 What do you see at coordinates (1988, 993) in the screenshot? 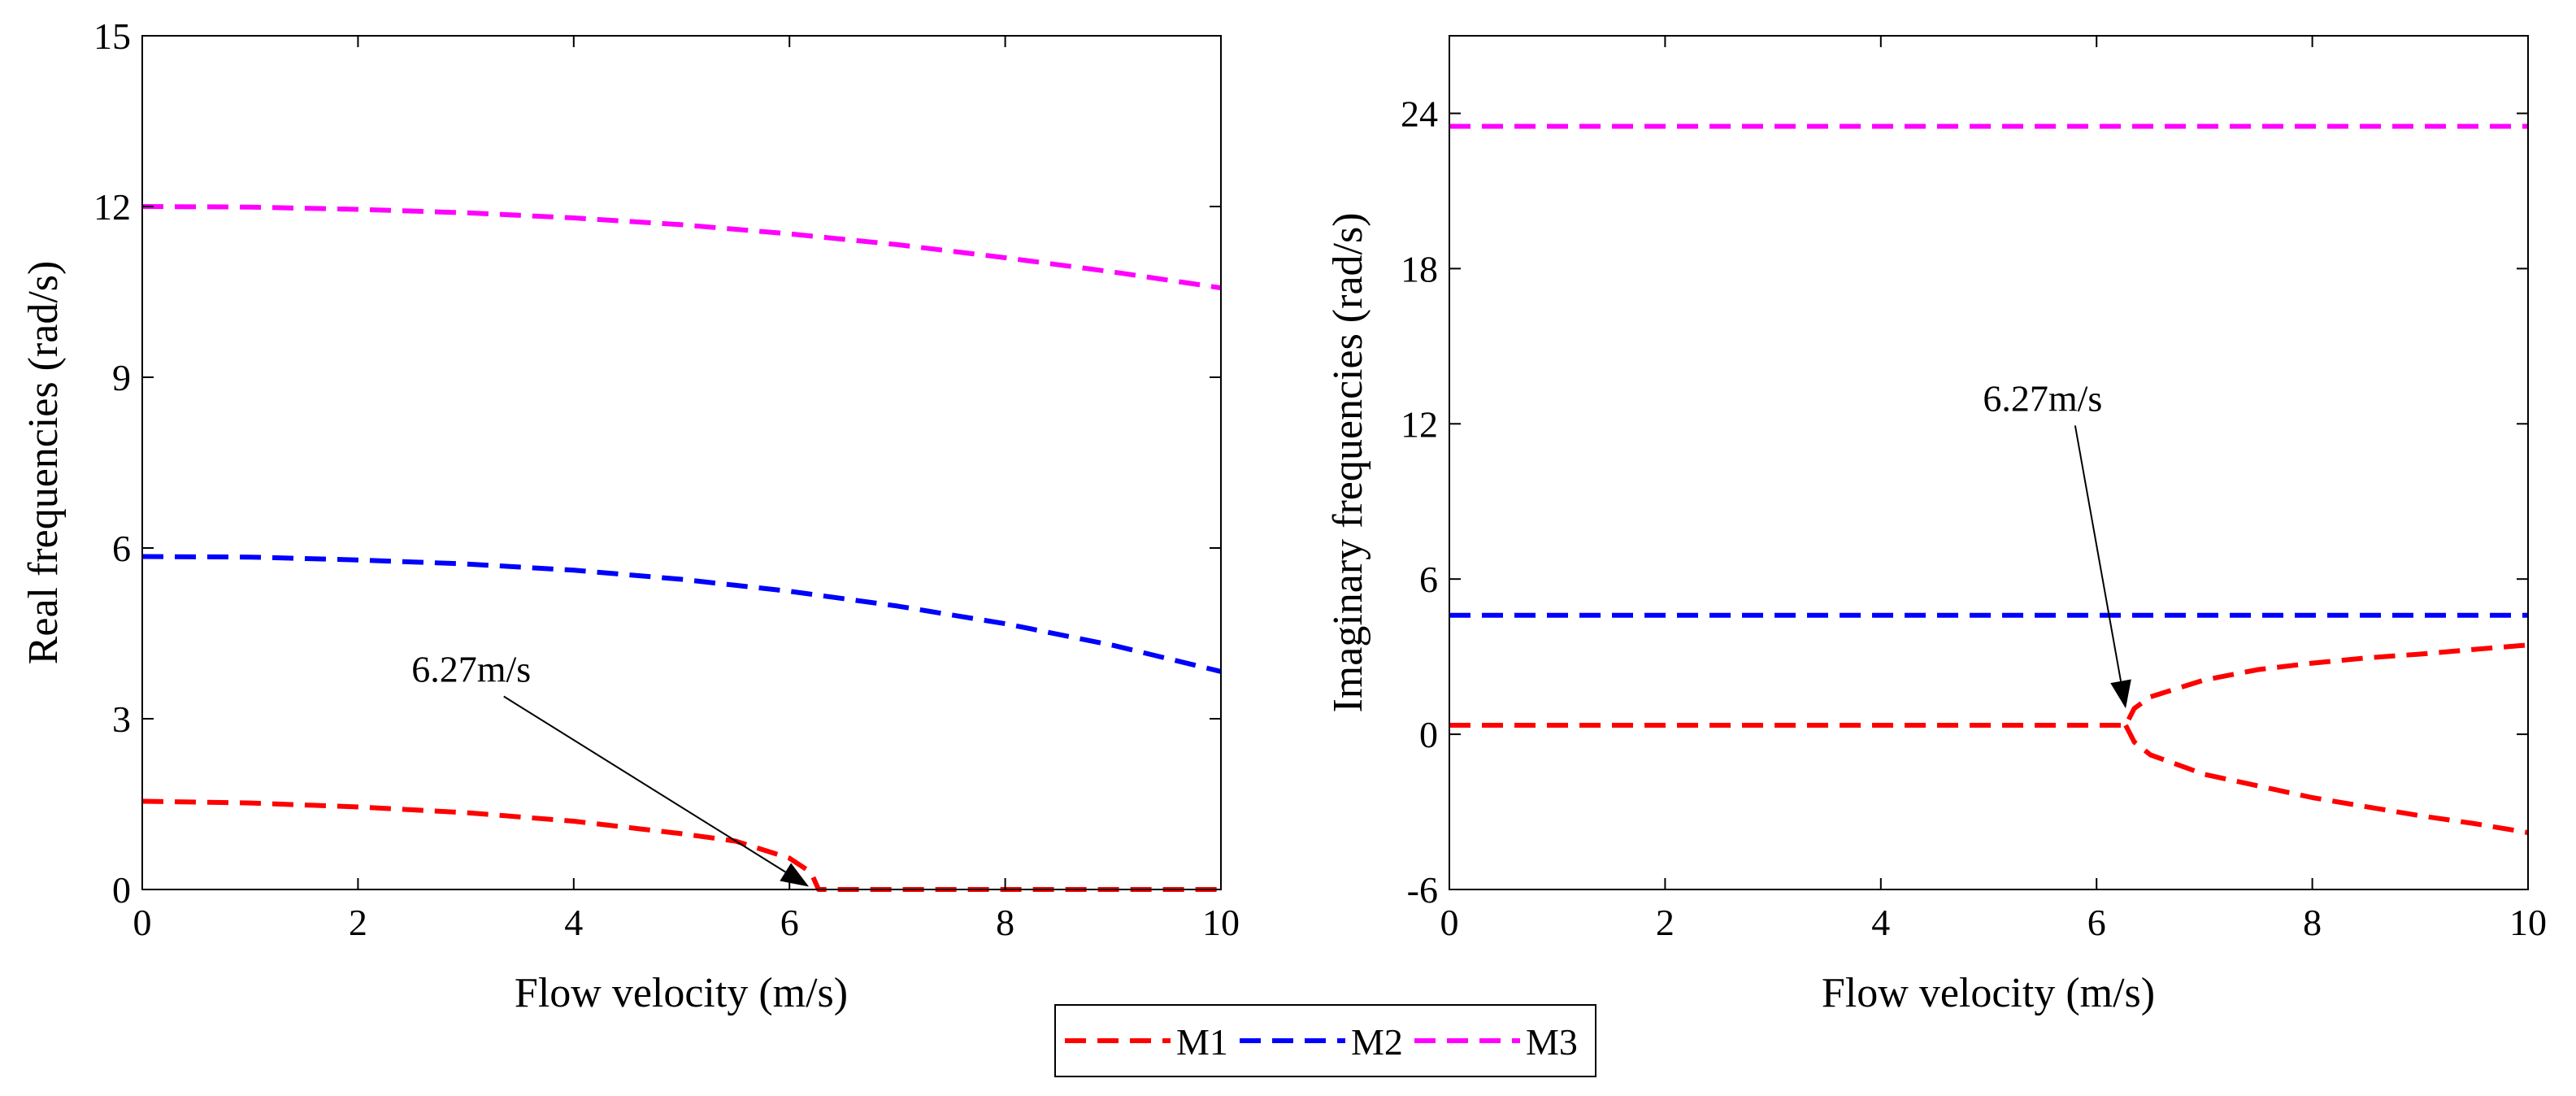
I see `right-x-axis-label: Flow velocity (m/s)` at bounding box center [1988, 993].